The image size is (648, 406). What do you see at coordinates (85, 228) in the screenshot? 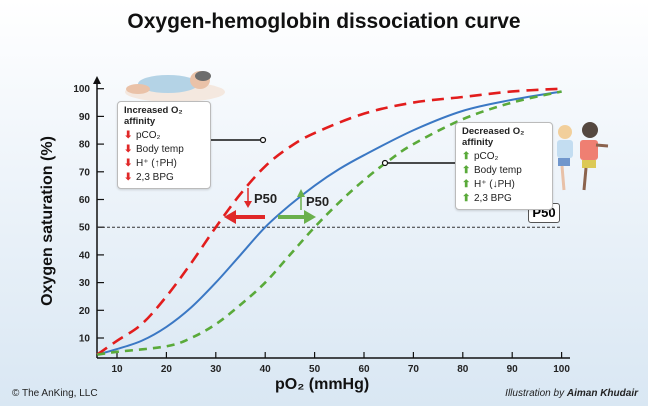
I see `y-tick-label: 50` at bounding box center [85, 228].